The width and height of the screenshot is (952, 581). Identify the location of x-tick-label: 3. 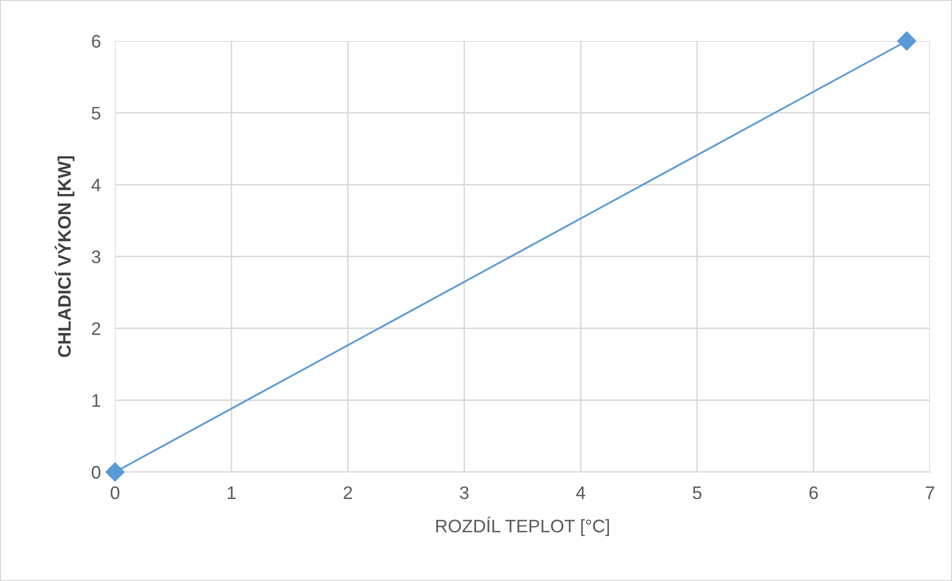
(464, 493).